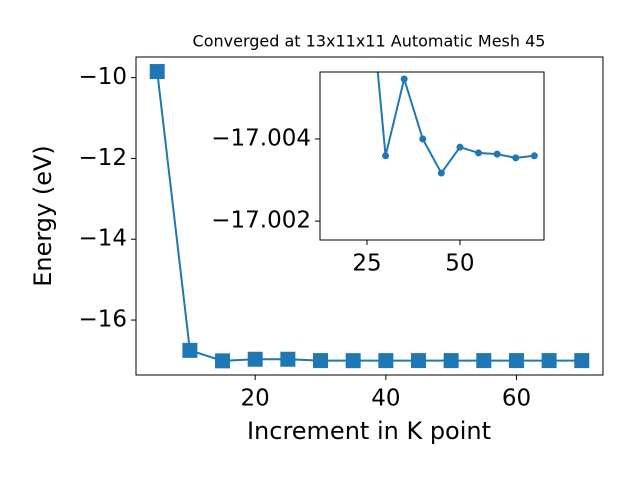 The width and height of the screenshot is (640, 480). I want to click on x-tick-label: 40, so click(385, 399).